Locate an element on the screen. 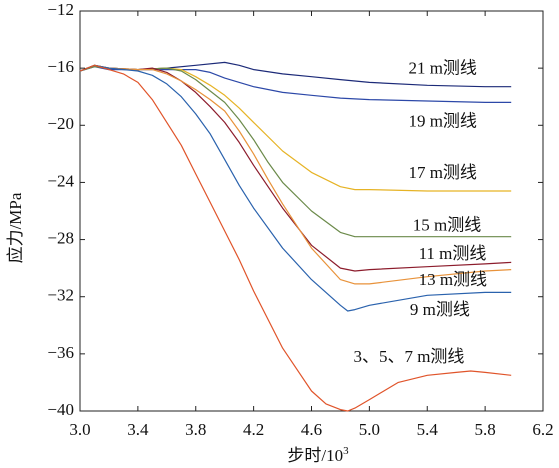  x-tick-label: 3.4 is located at coordinates (138, 429).